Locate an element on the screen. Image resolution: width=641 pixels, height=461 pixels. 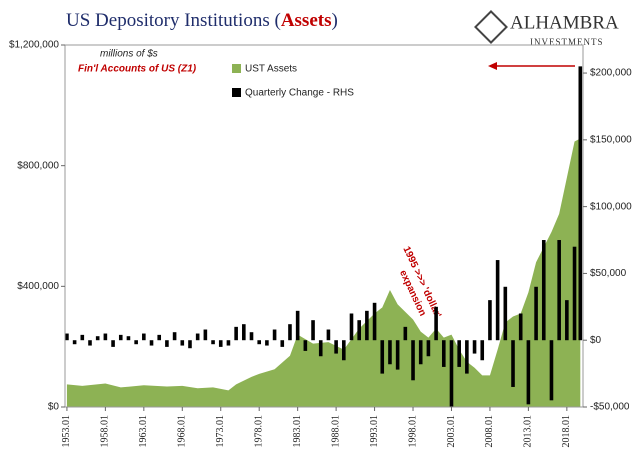
title-part: ) is located at coordinates (334, 20).